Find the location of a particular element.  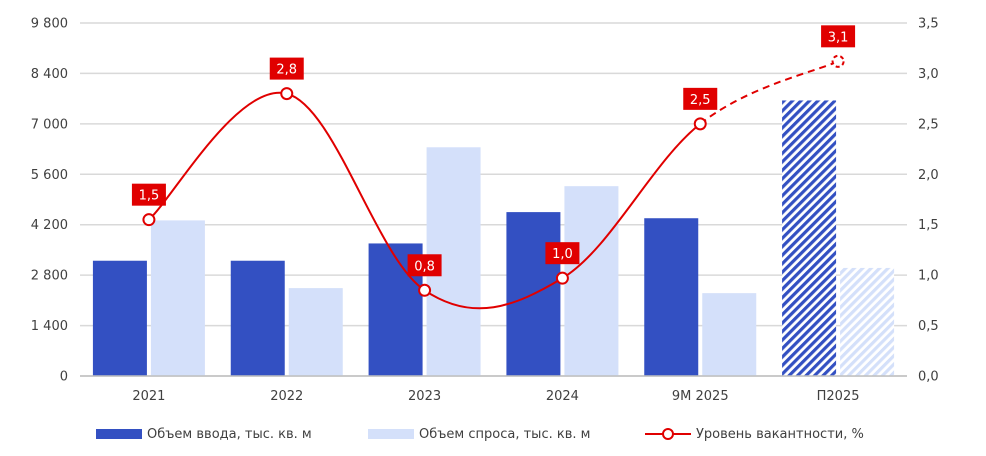

x-tick-label: 2024 is located at coordinates (562, 396).